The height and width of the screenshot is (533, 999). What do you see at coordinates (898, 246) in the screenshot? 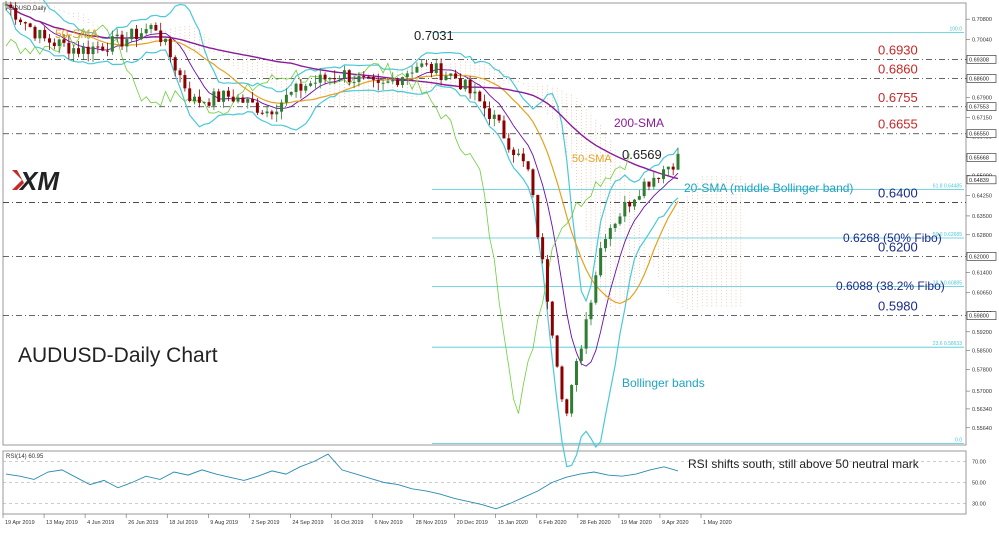
I see `level-label: 0.6200` at bounding box center [898, 246].